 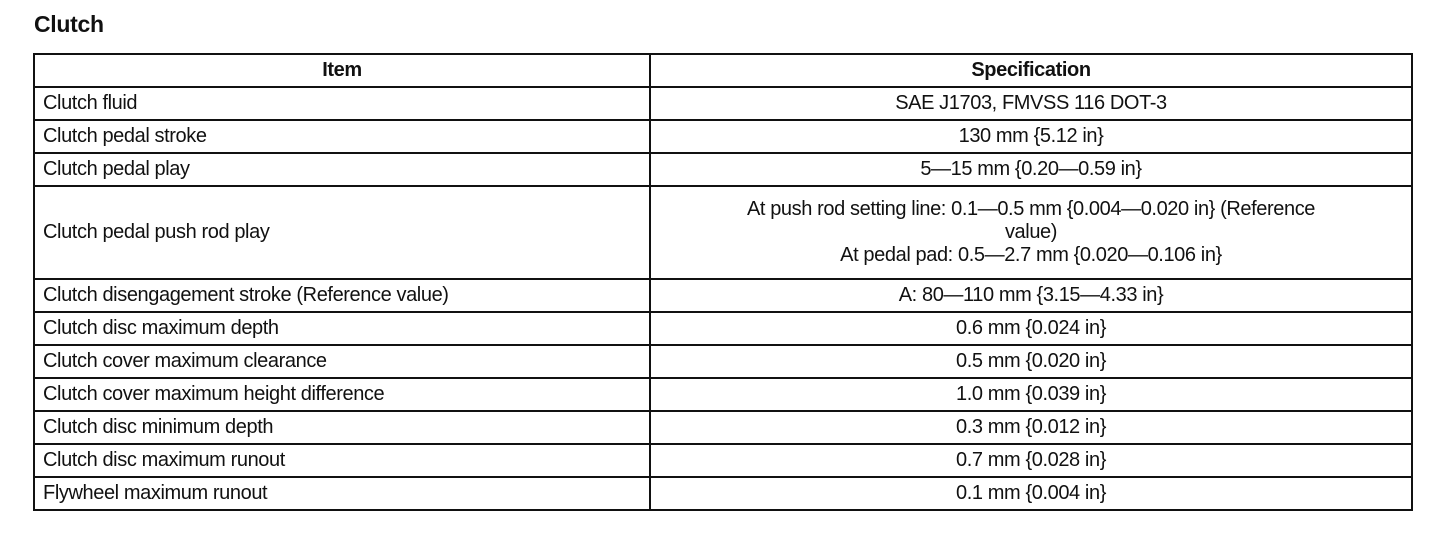 What do you see at coordinates (342, 427) in the screenshot?
I see `item-cell: Clutch disc minimum depth` at bounding box center [342, 427].